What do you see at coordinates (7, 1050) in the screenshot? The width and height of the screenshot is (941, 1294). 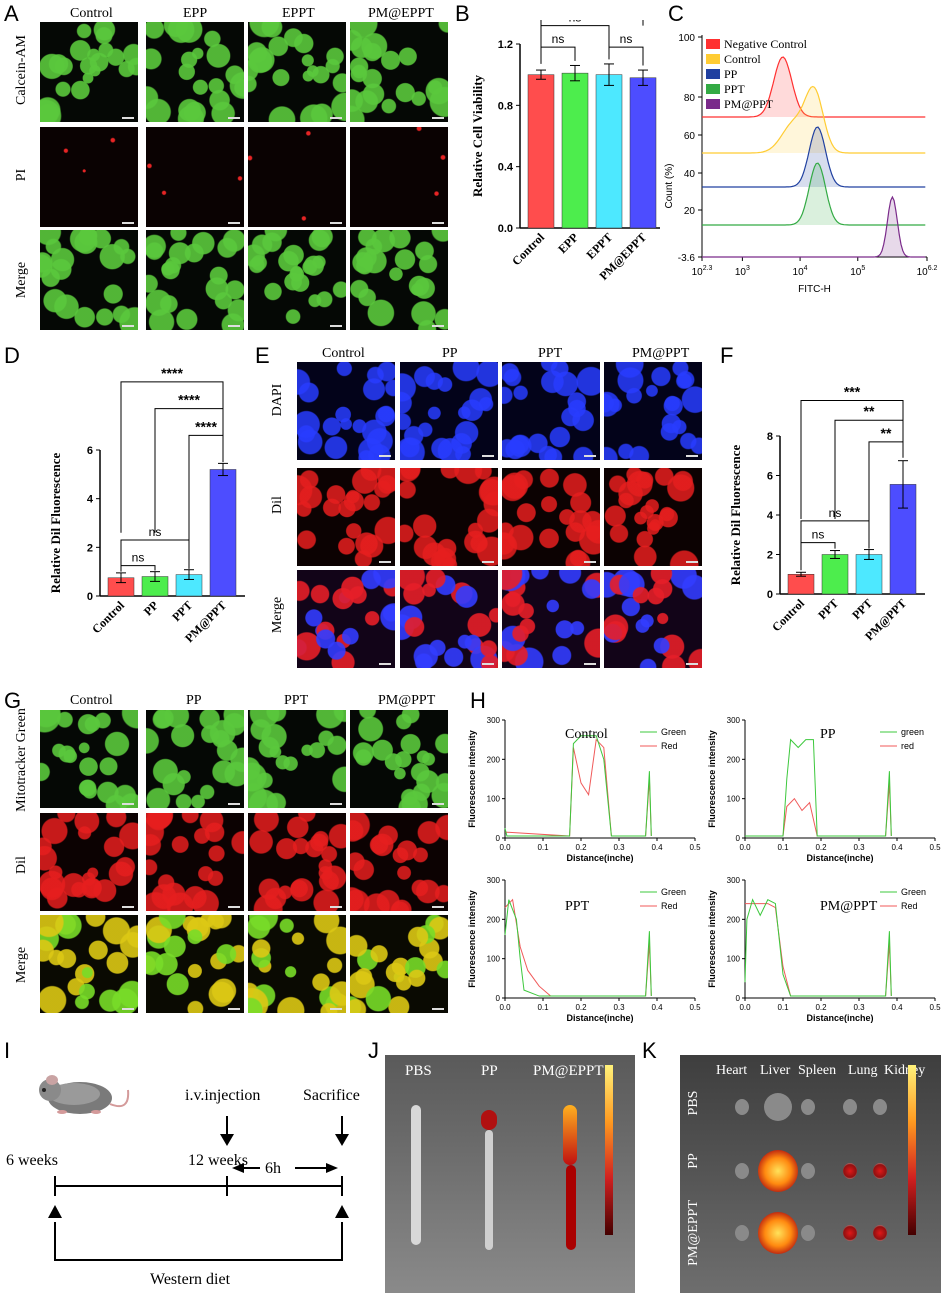 I see `panel-label-i: I` at bounding box center [7, 1050].